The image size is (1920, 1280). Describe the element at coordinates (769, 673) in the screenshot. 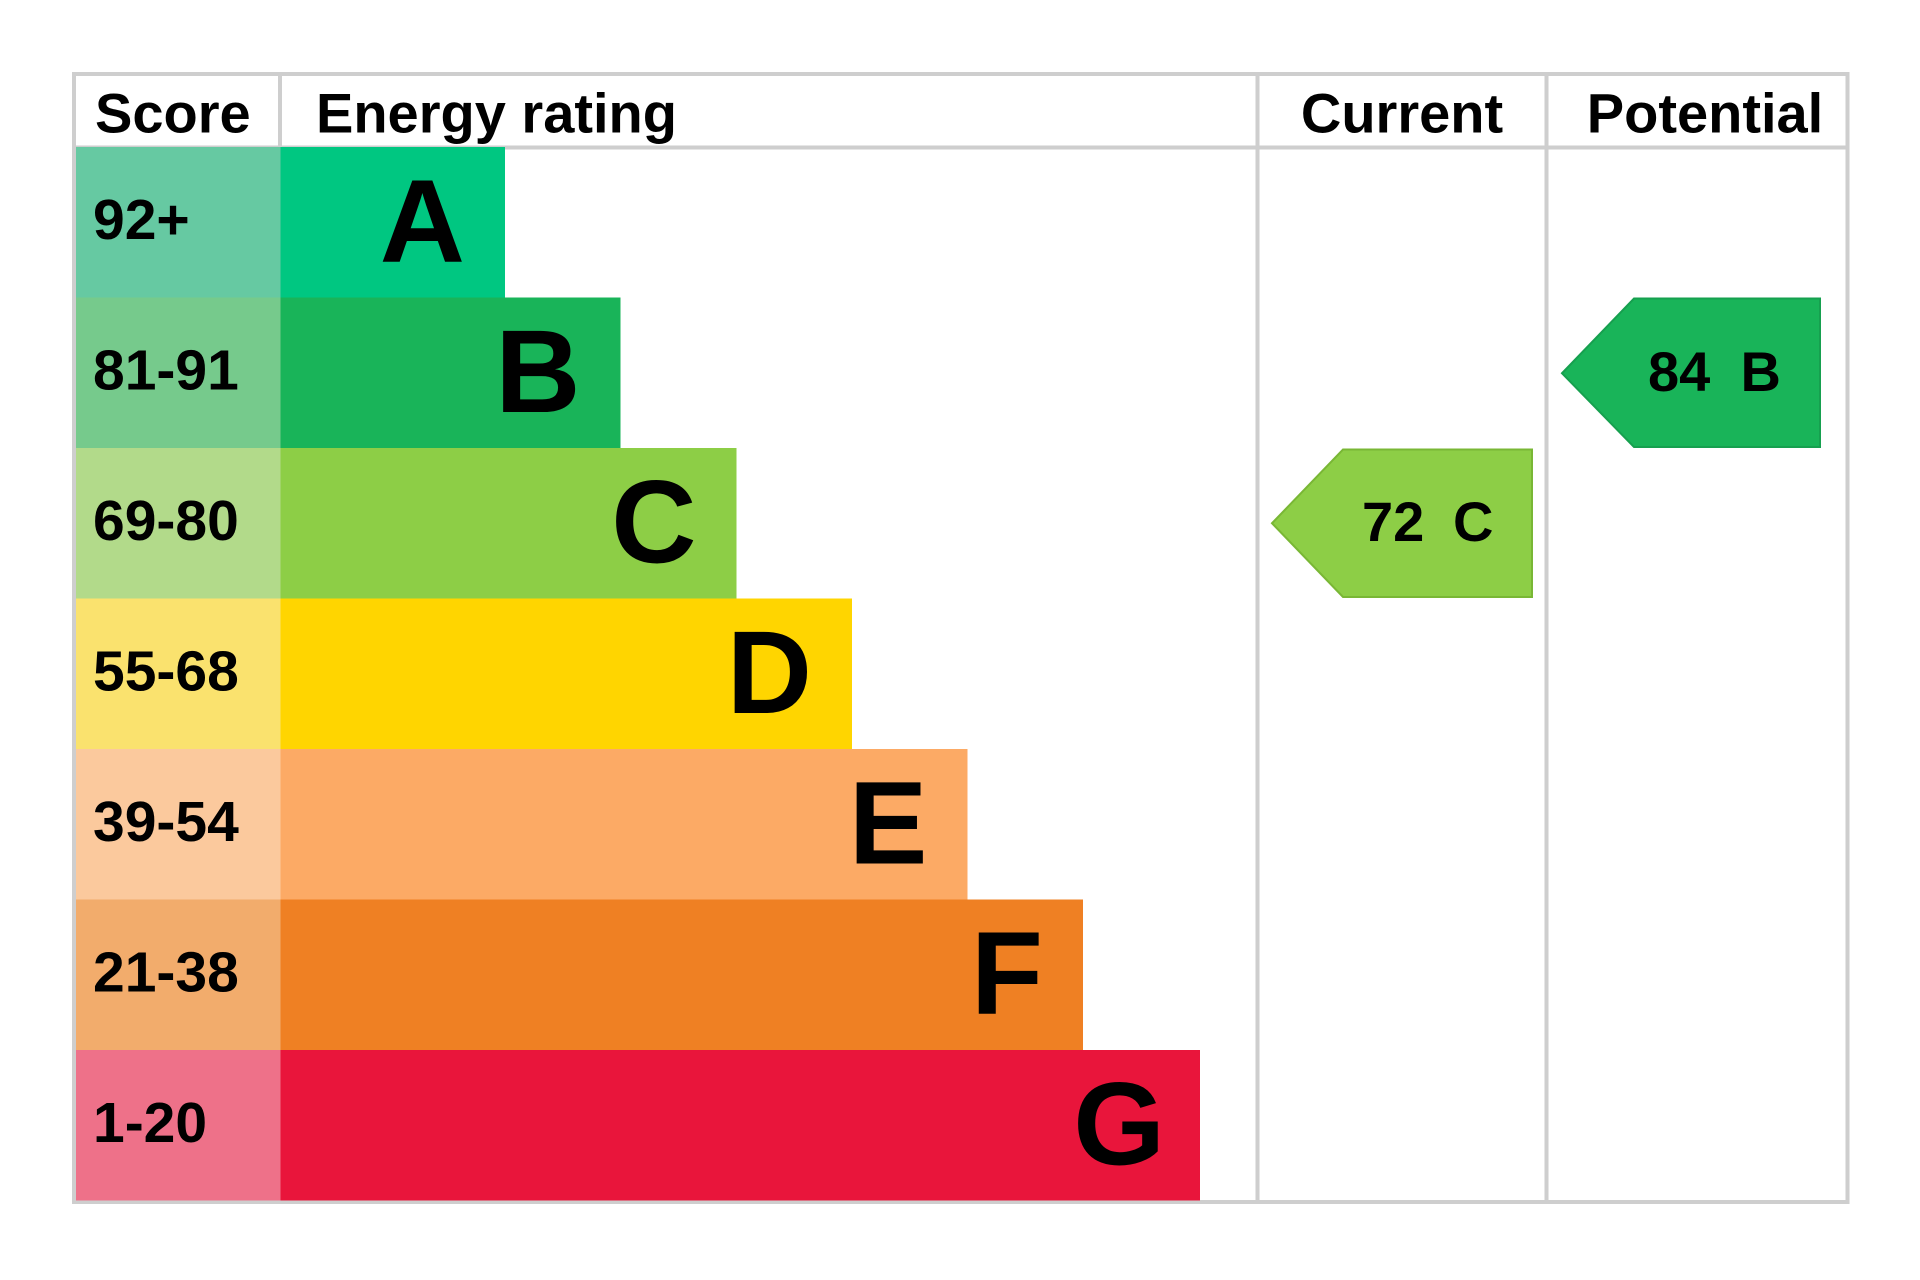

I see `svg-text: D` at that location.